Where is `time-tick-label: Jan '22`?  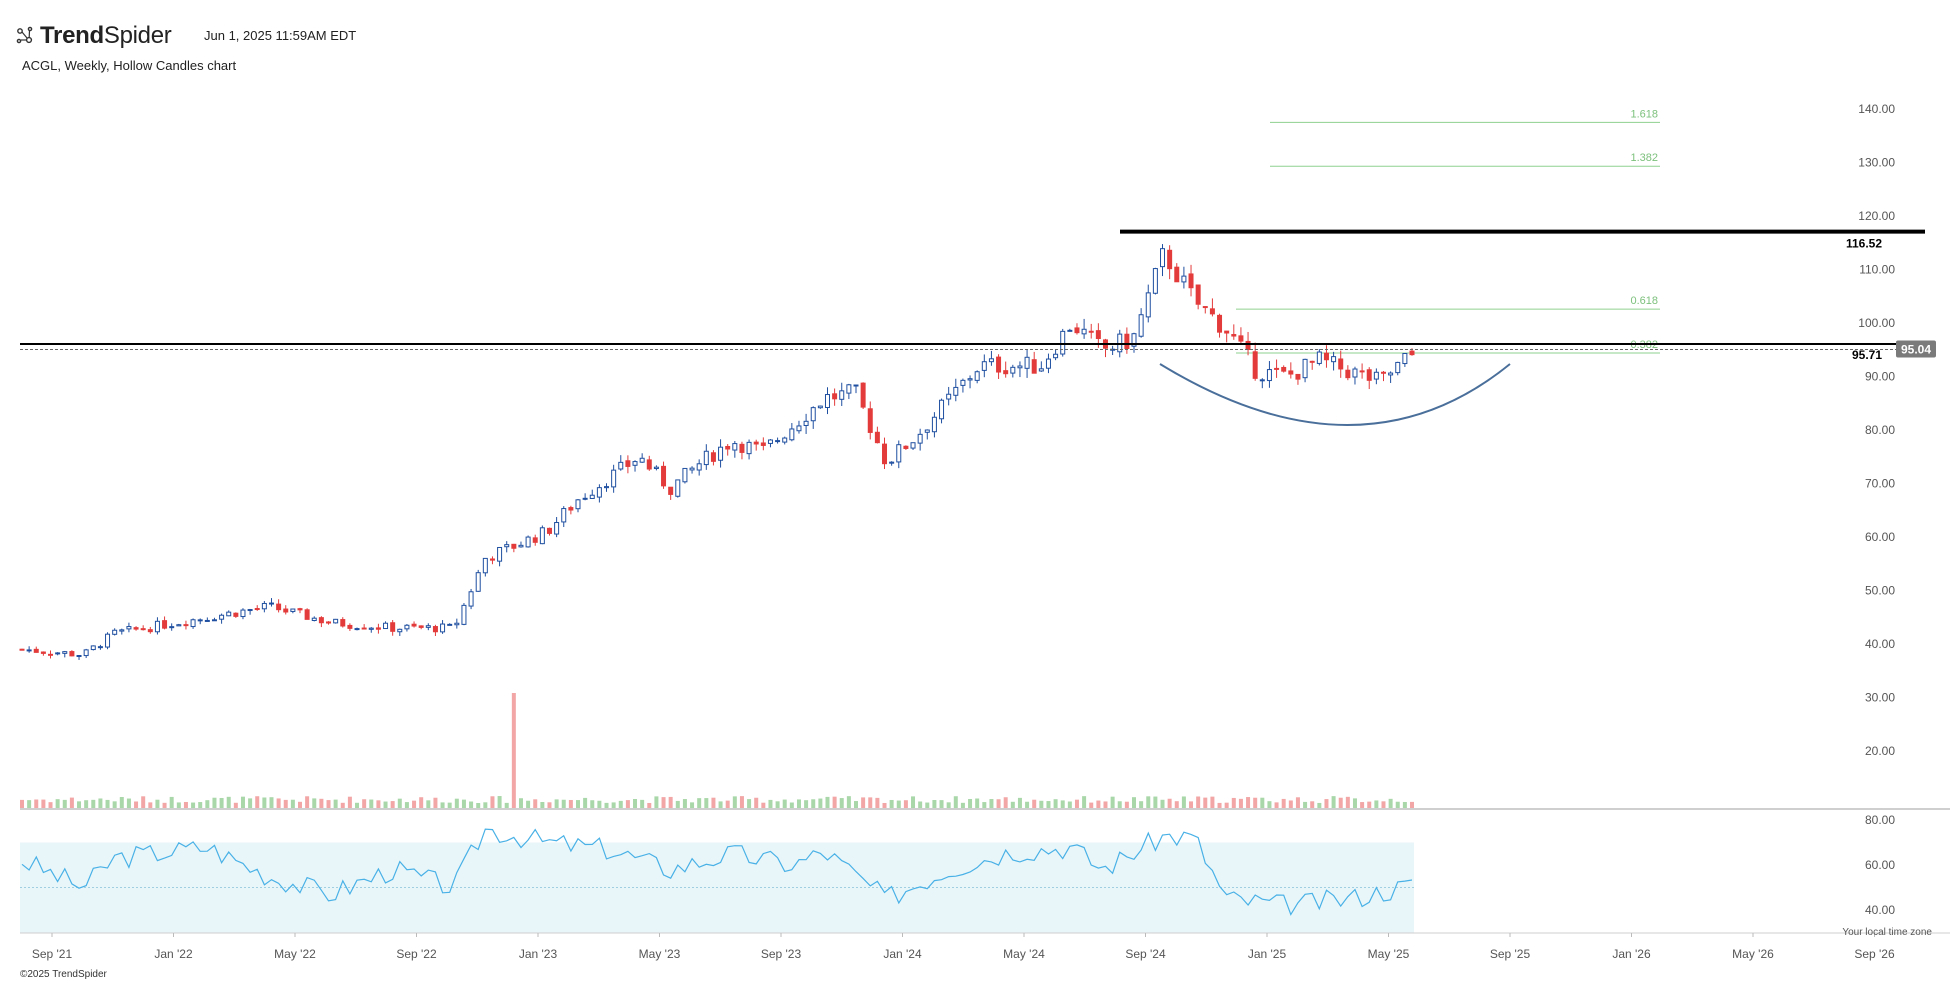 time-tick-label: Jan '22 is located at coordinates (173, 954).